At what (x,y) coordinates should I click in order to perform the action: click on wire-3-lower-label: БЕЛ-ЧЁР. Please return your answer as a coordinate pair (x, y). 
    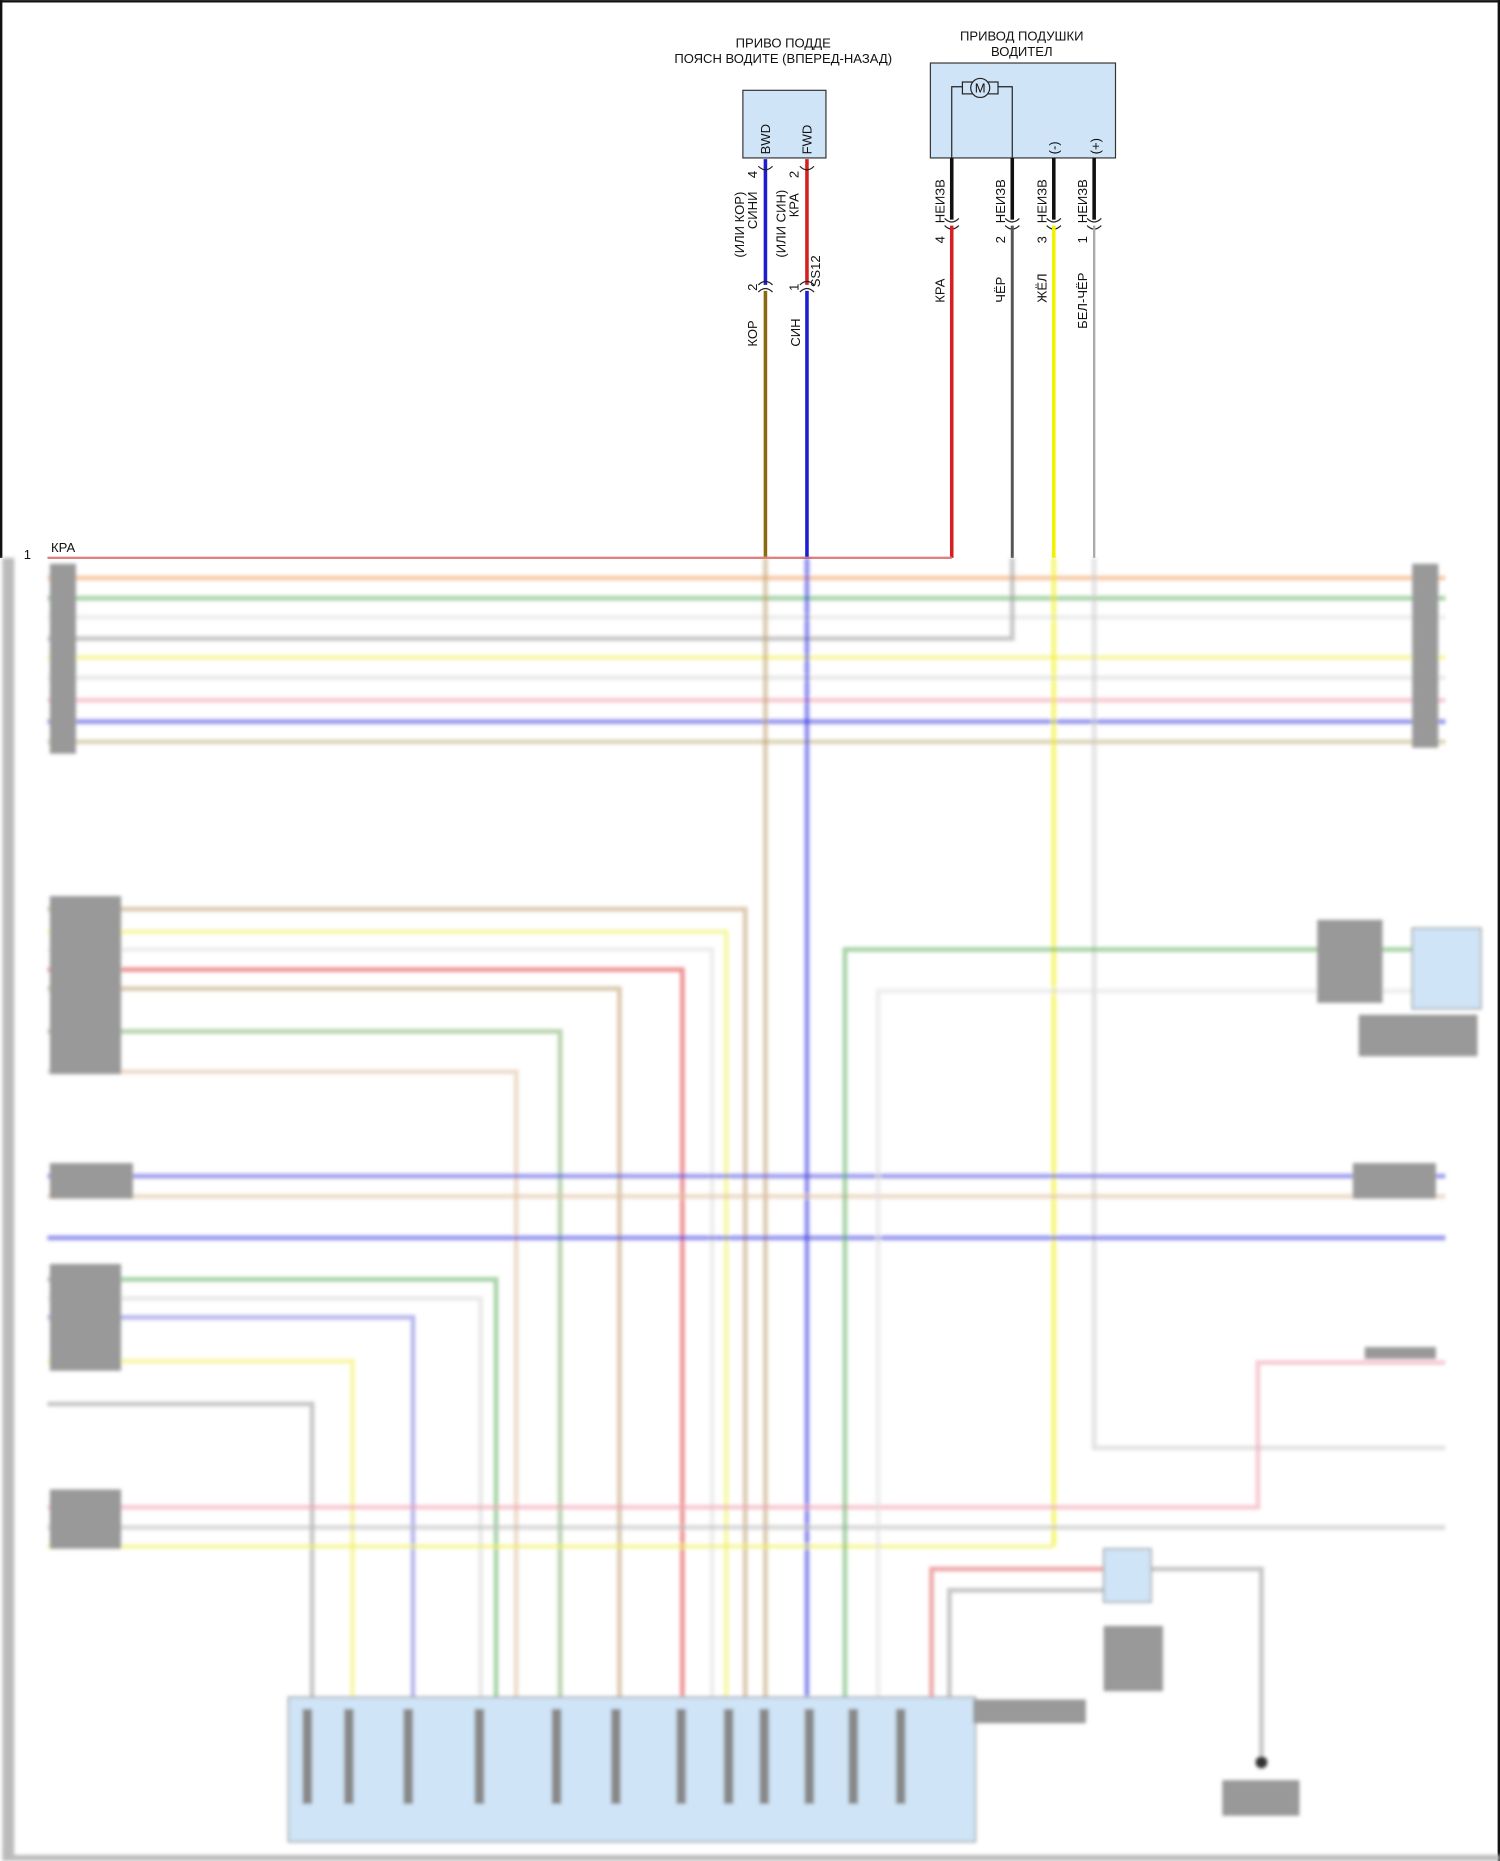
    Looking at the image, I should click on (1082, 300).